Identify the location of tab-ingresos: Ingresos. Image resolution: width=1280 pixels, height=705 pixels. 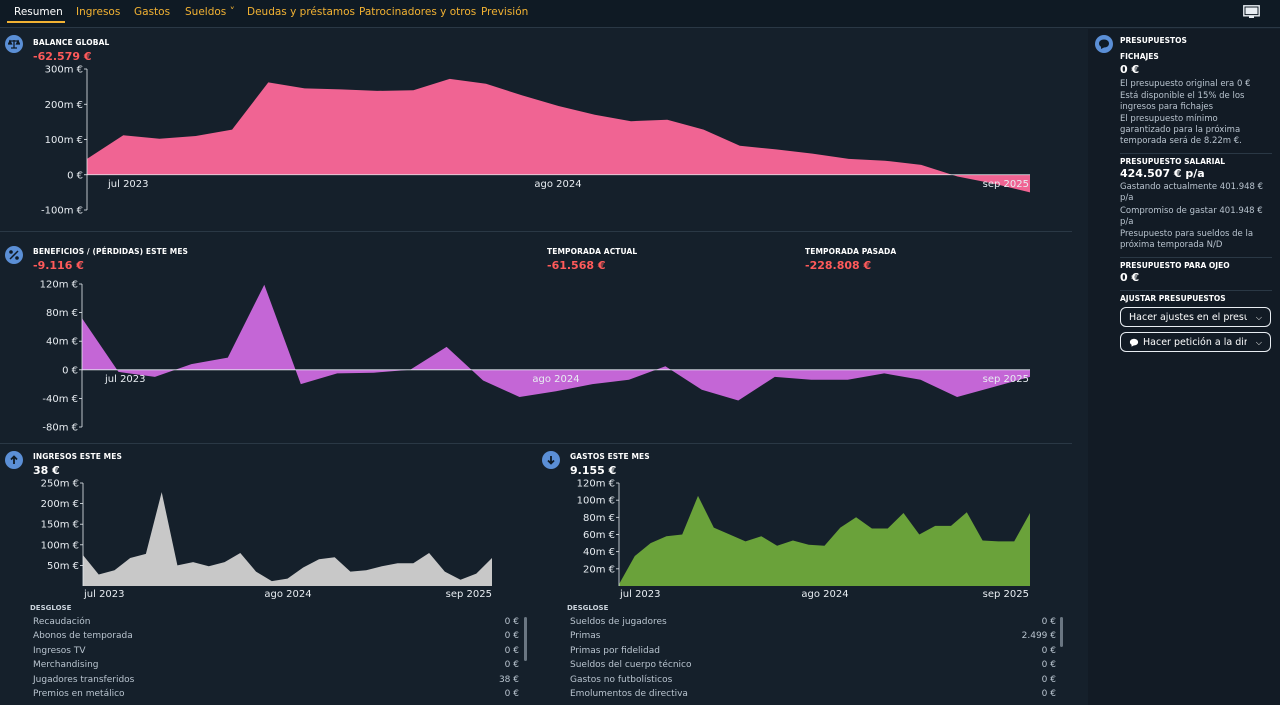
(98, 12).